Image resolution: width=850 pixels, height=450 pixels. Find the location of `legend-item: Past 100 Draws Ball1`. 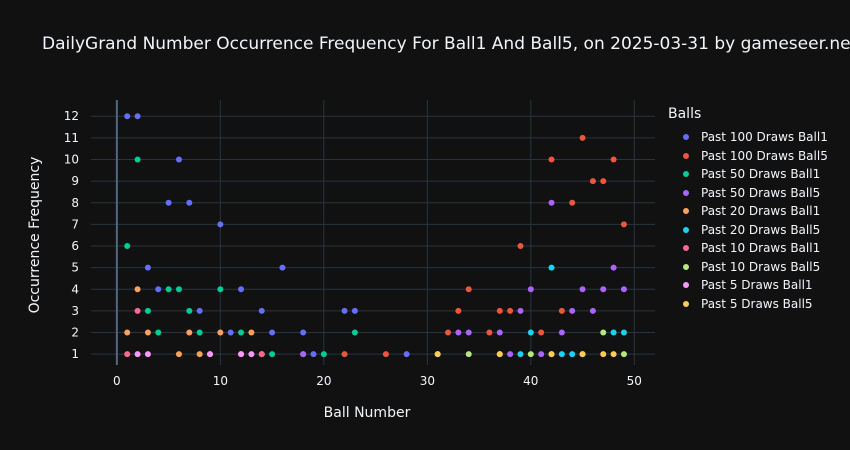

legend-item: Past 100 Draws Ball1 is located at coordinates (748, 137).